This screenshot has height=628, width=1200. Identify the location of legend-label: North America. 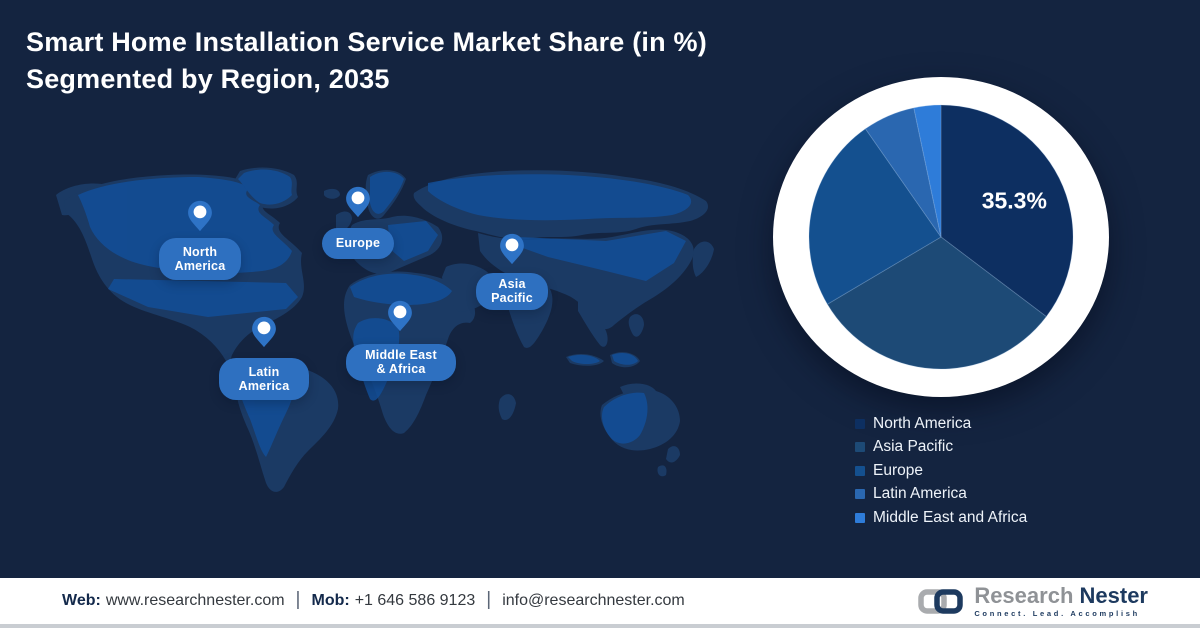
(922, 423).